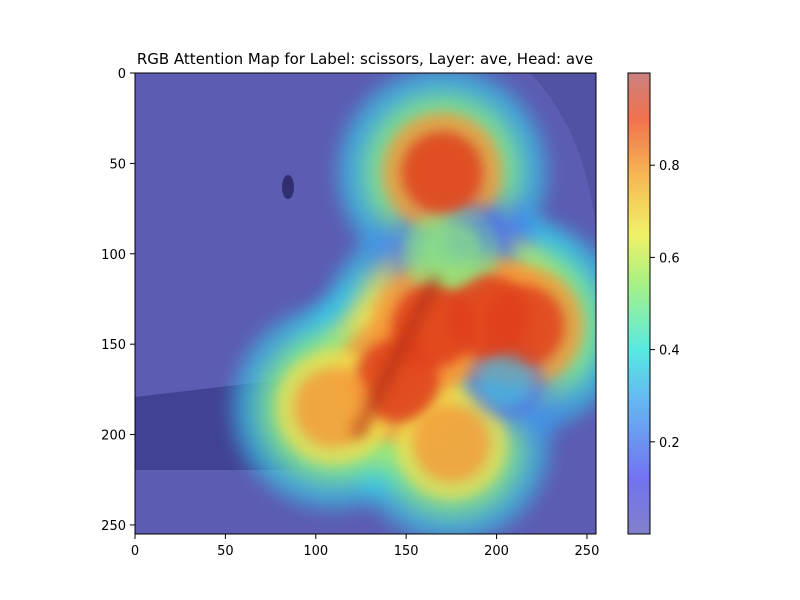  What do you see at coordinates (587, 551) in the screenshot?
I see `x-tick-label: 250` at bounding box center [587, 551].